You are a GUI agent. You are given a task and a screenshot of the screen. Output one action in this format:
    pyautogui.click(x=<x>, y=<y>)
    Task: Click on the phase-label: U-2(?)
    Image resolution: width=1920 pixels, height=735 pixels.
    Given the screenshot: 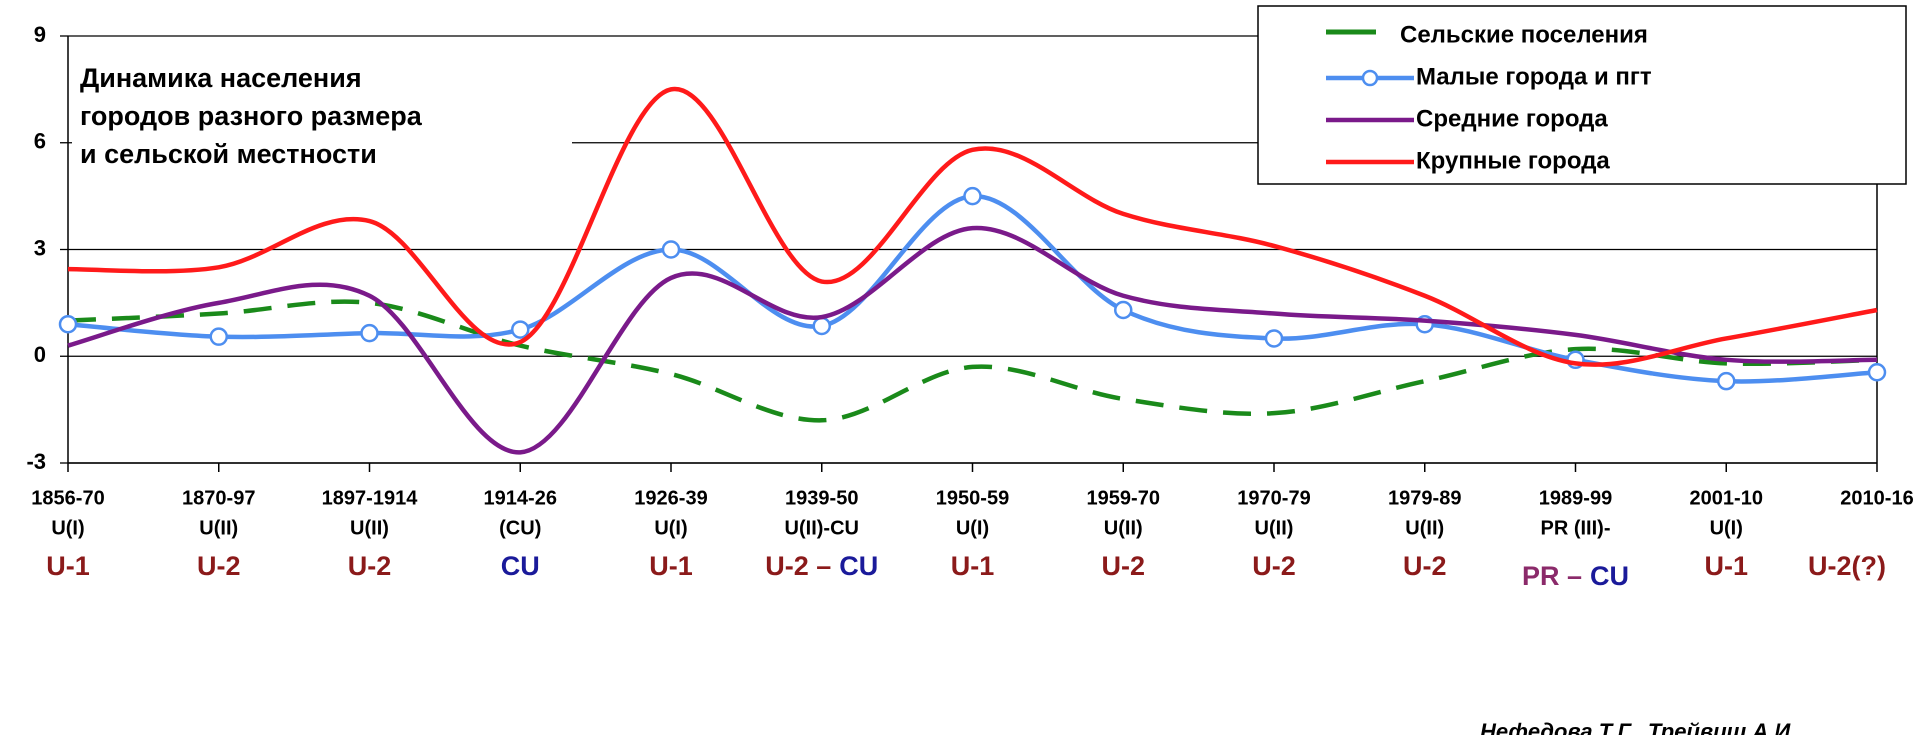 What is the action you would take?
    pyautogui.click(x=1847, y=566)
    